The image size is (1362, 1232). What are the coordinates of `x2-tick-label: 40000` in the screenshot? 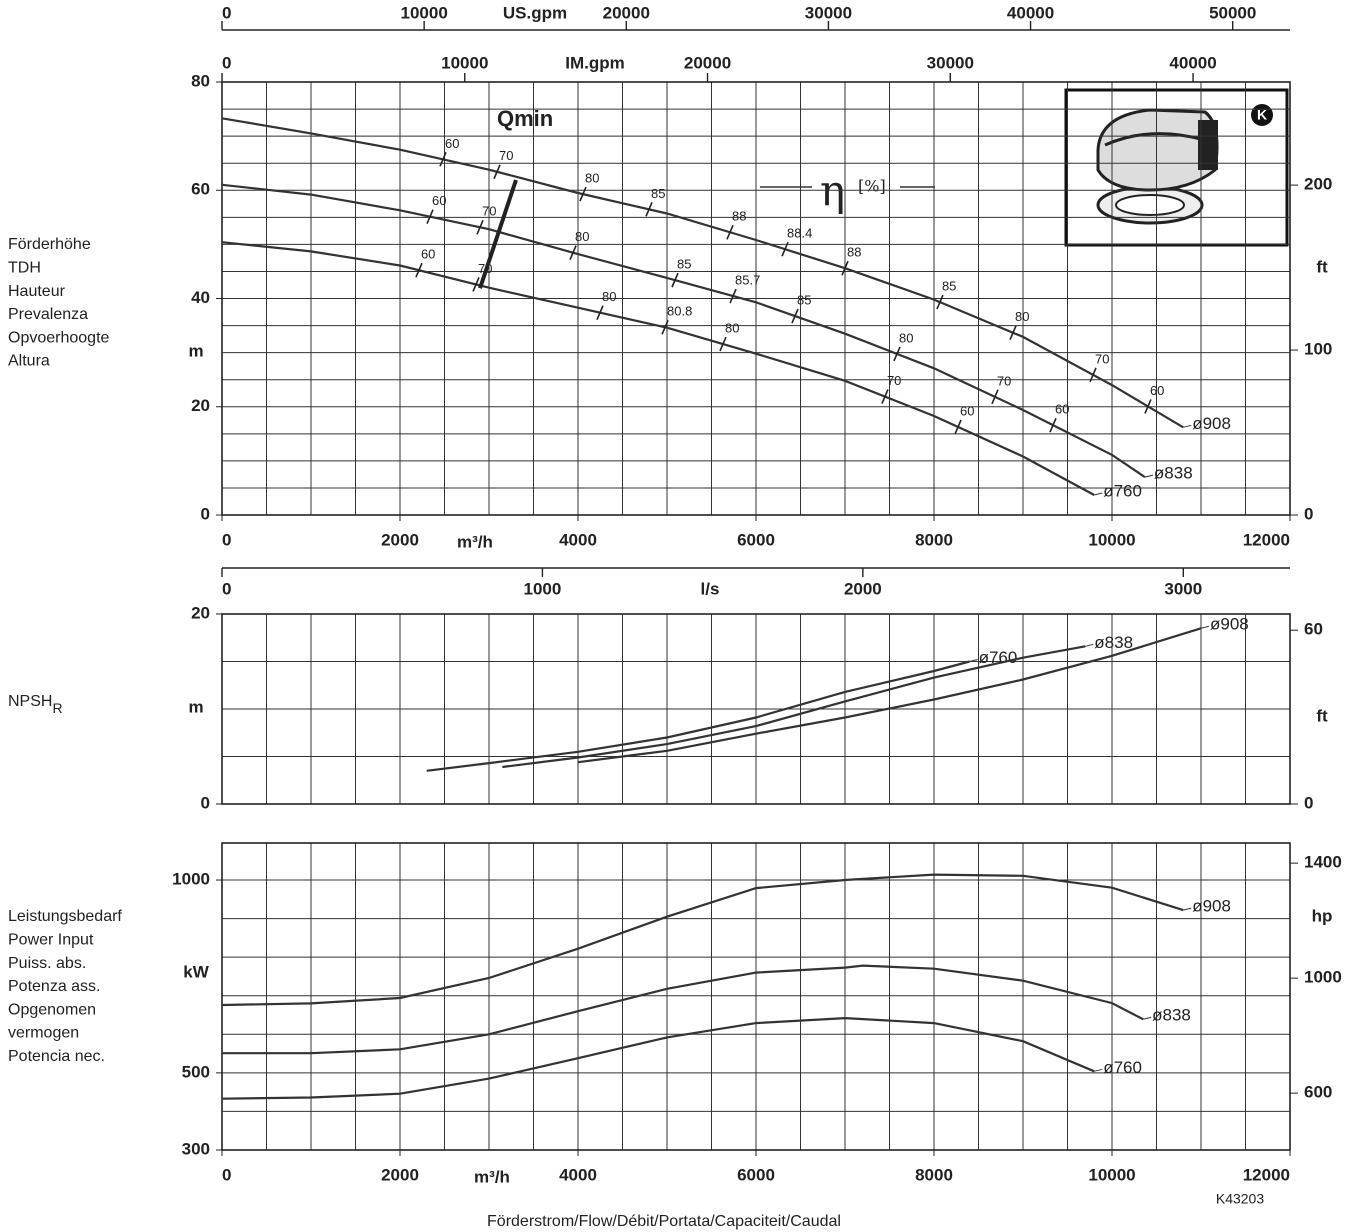 It's located at (1192, 62).